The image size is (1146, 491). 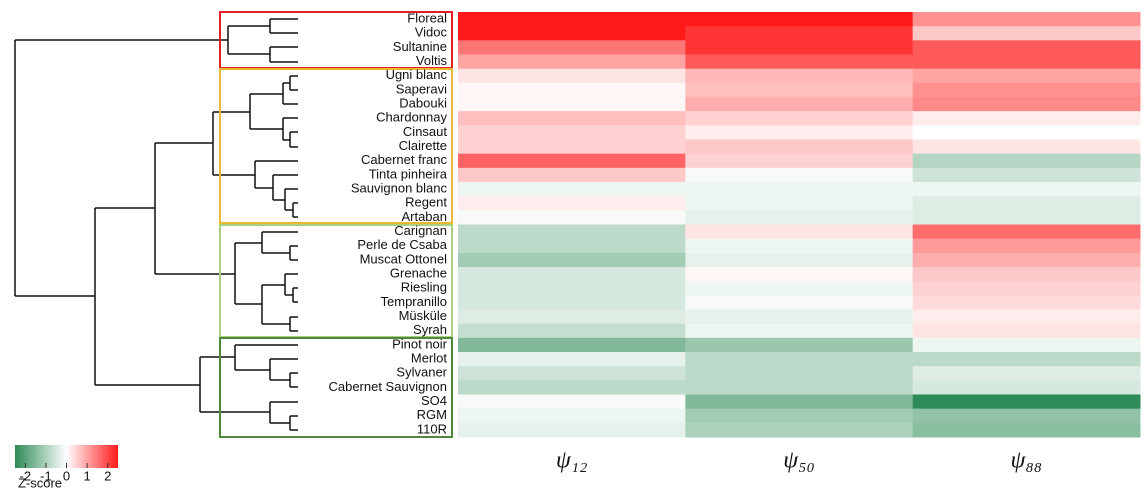 I want to click on row-label: Voltis, so click(x=432, y=60).